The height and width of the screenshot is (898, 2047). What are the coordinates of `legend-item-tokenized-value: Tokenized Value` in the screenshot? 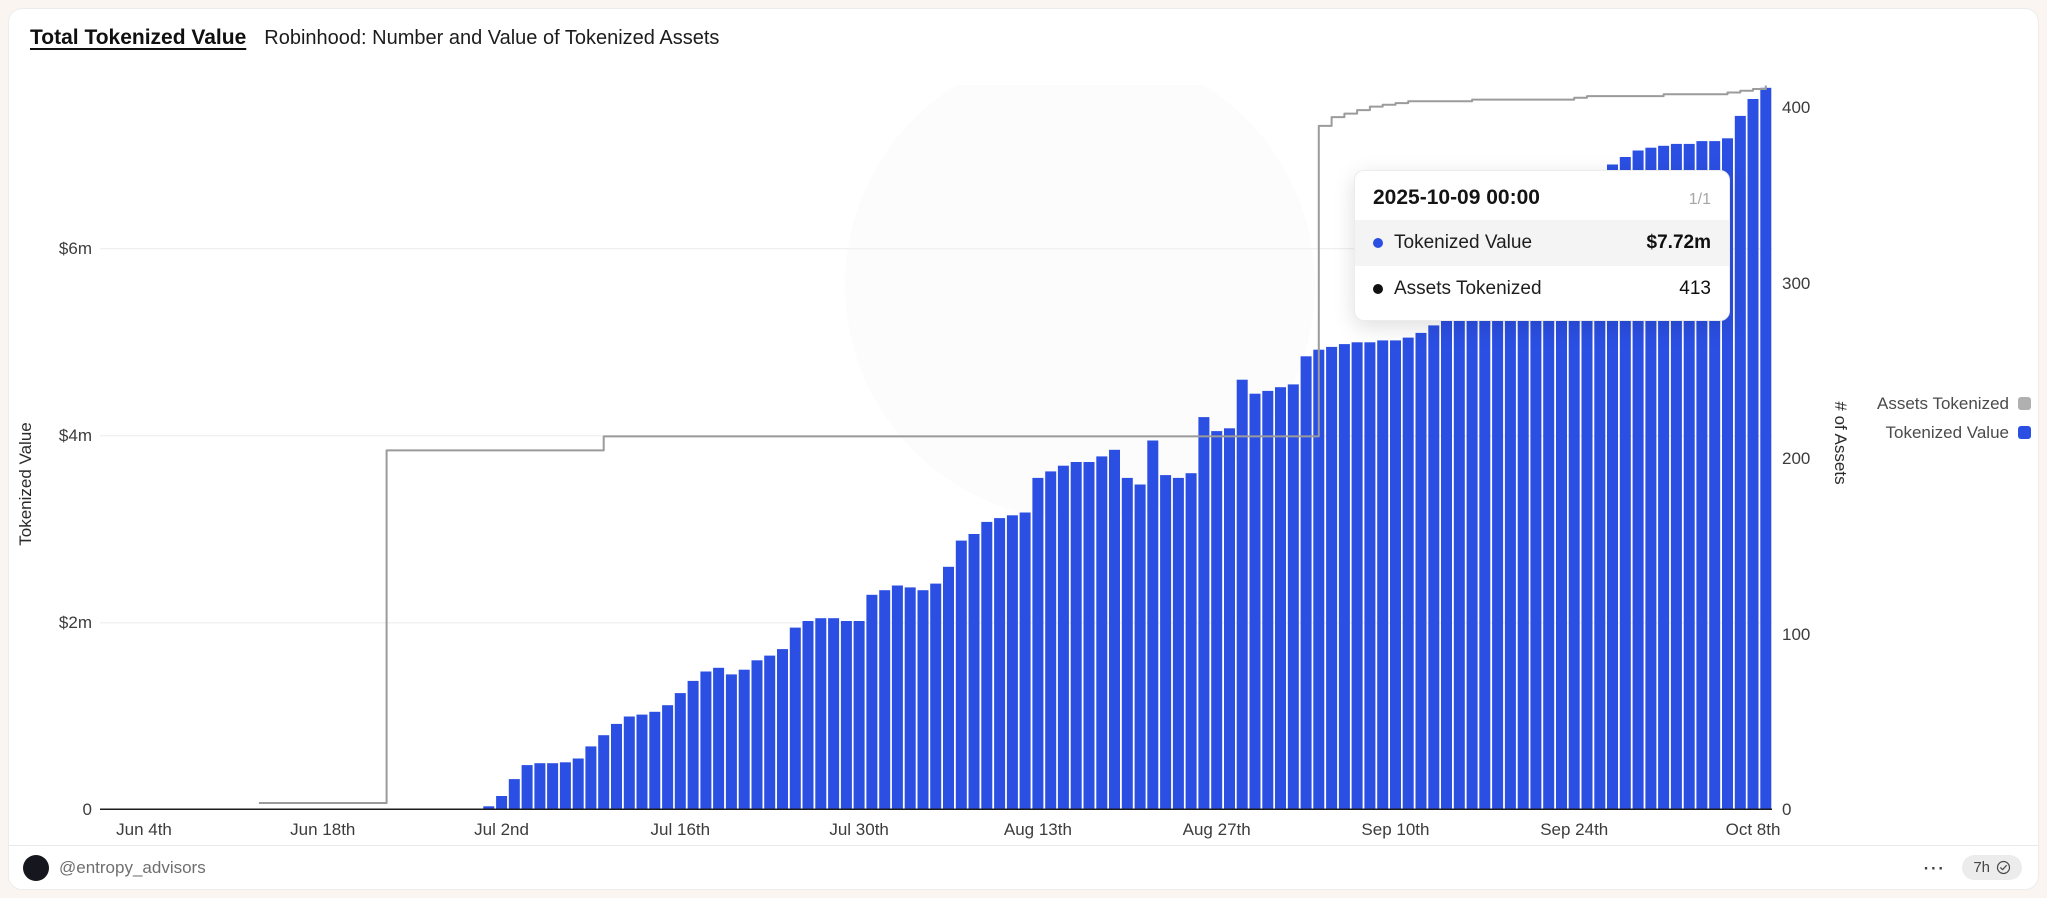 It's located at (1958, 432).